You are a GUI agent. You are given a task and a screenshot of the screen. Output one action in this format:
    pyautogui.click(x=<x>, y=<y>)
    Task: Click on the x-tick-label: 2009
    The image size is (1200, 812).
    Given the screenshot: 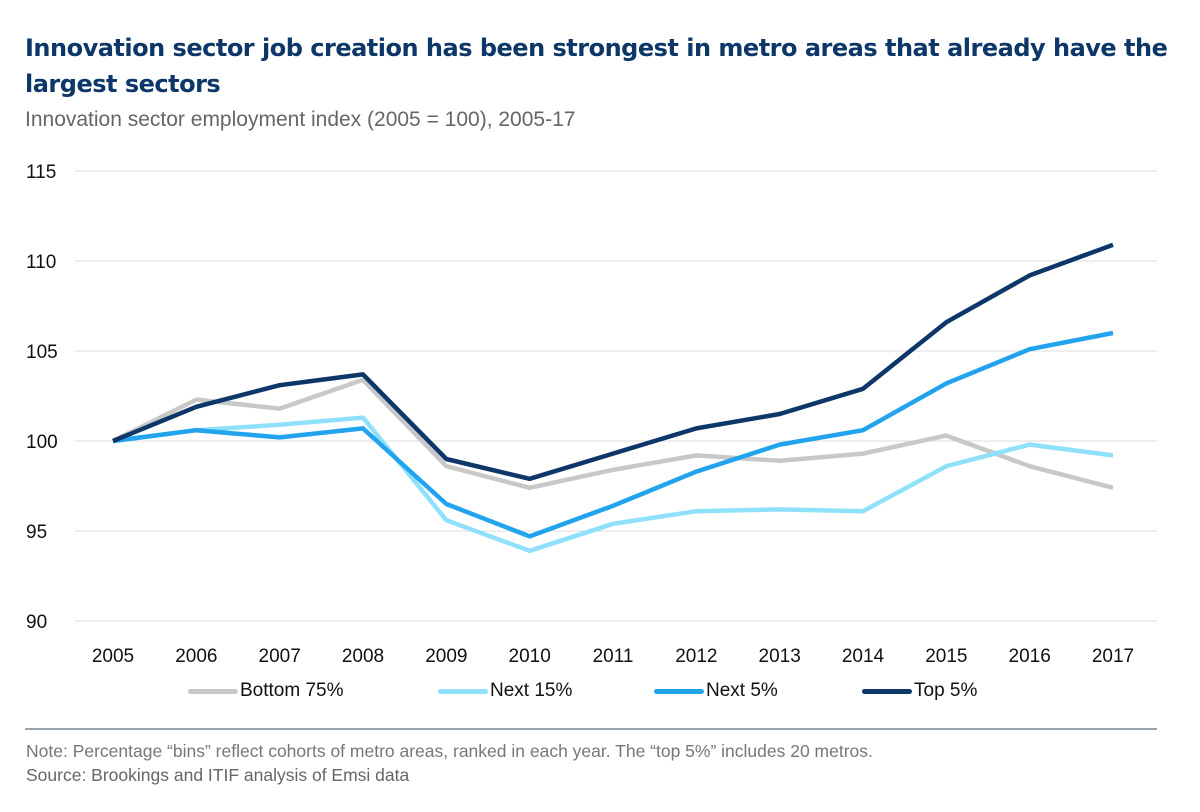 What is the action you would take?
    pyautogui.click(x=446, y=656)
    